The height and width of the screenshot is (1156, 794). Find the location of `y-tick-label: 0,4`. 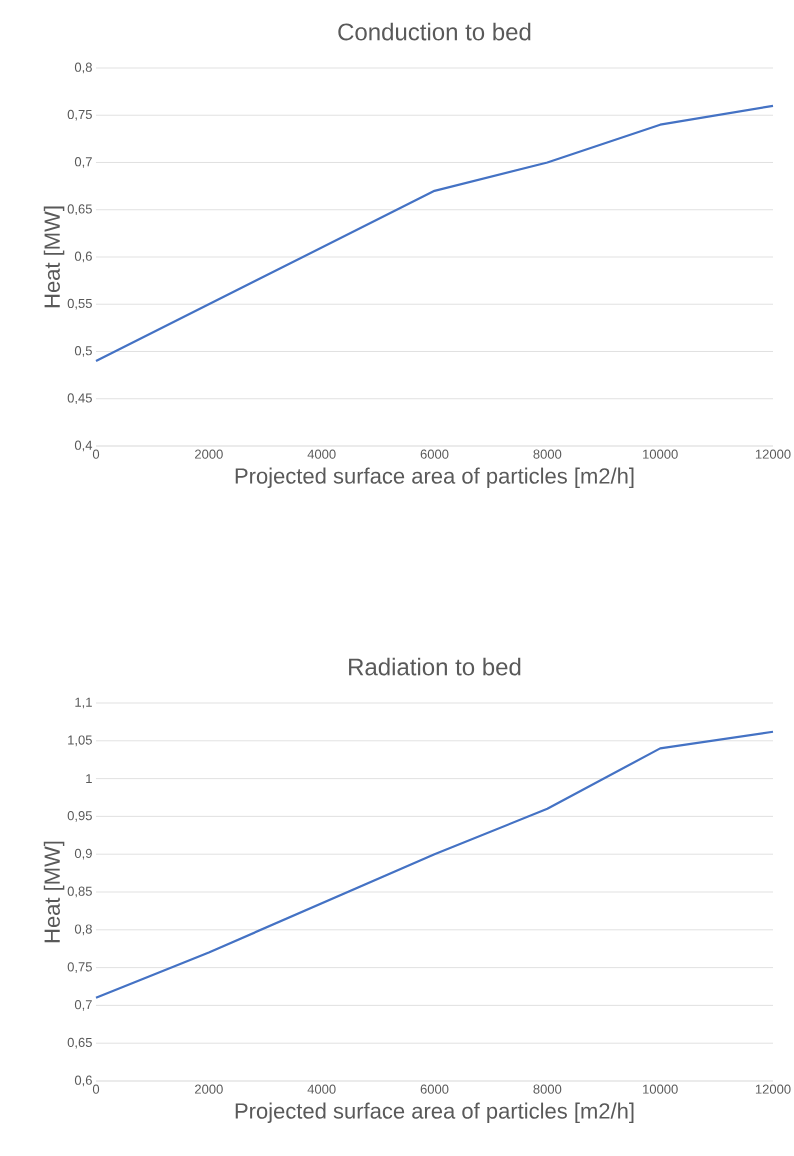

y-tick-label: 0,4 is located at coordinates (83, 446).